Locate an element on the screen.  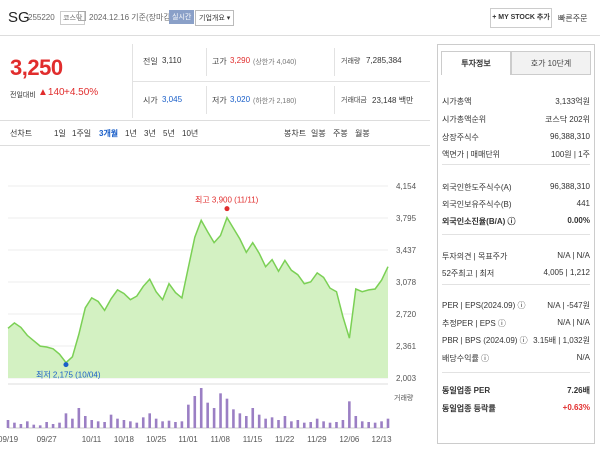
high-value: 3,290 is located at coordinates (240, 60).